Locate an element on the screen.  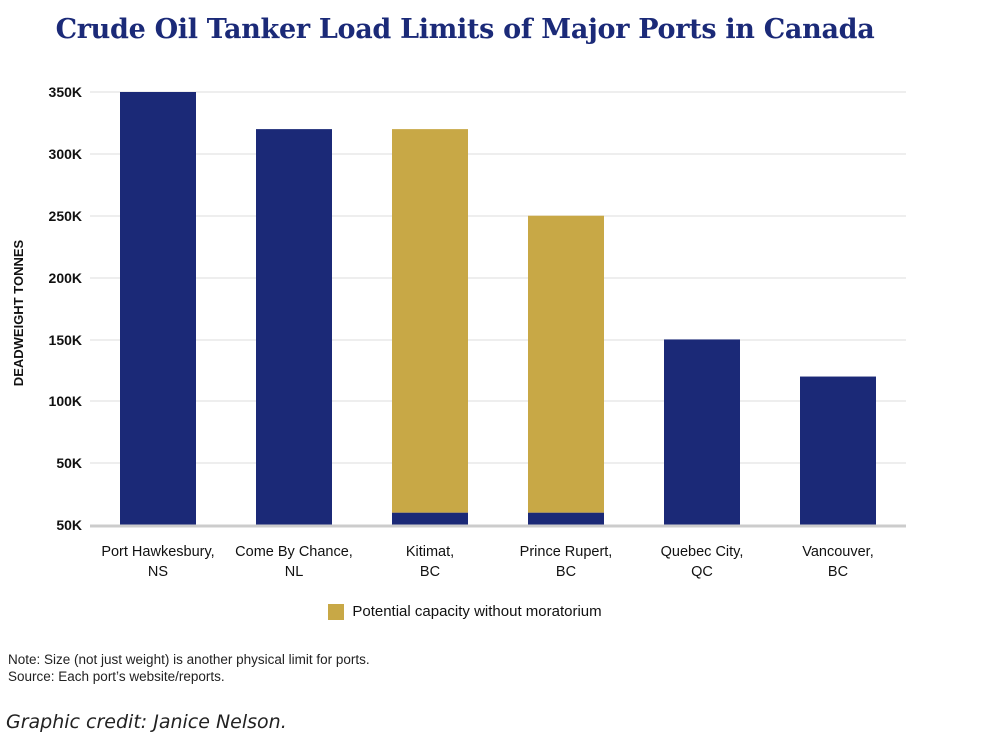
y-tick-label: 300K is located at coordinates (65, 154).